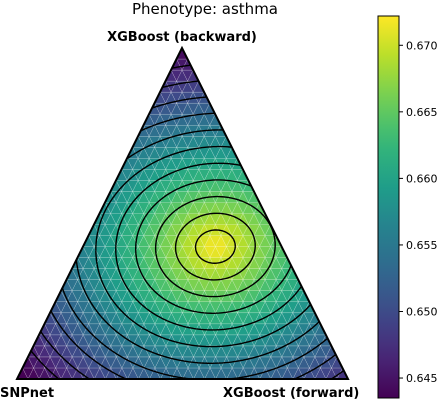 This screenshot has width=440, height=400. I want to click on colorbar: 0.645 0.650 0.655 0.660 0.665 0.670, so click(407, 207).